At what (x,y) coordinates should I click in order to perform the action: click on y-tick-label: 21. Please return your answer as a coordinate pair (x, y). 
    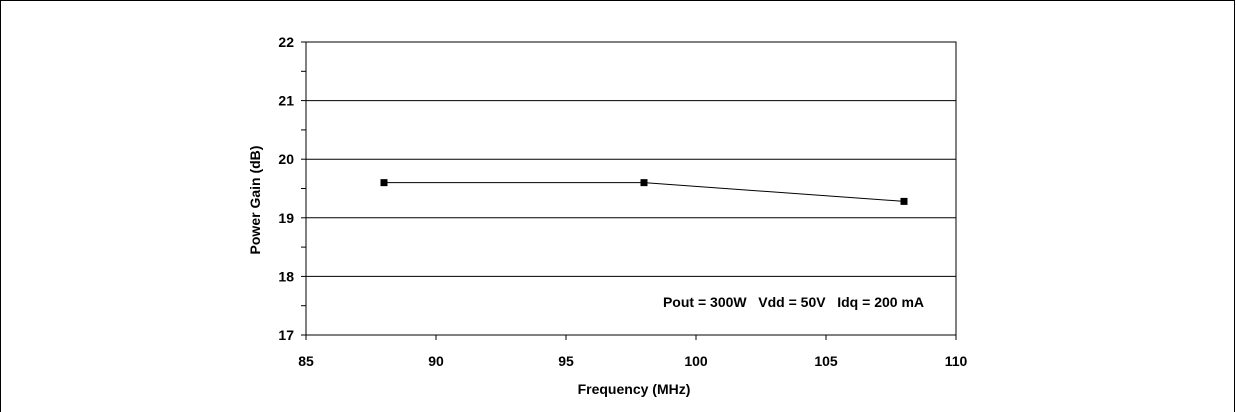
    Looking at the image, I should click on (286, 101).